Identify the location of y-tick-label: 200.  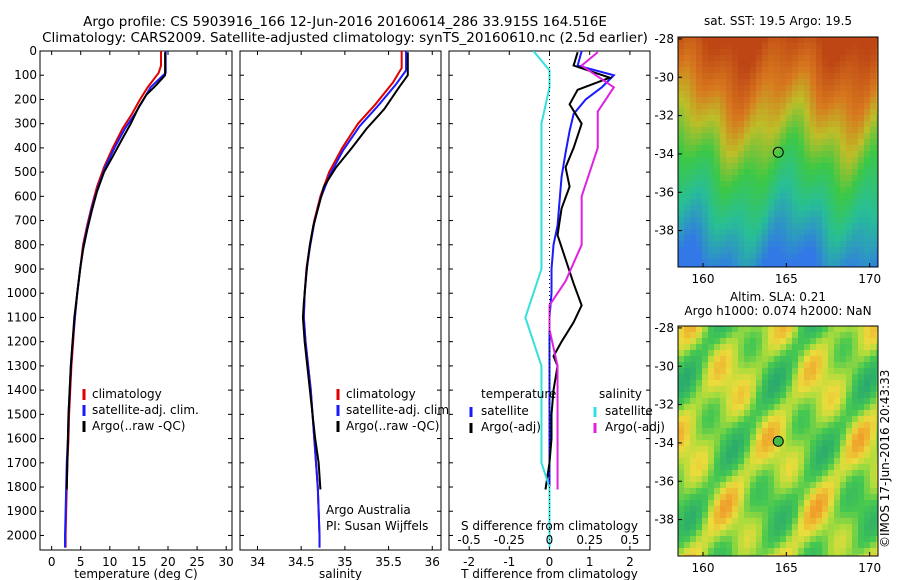
(25, 99).